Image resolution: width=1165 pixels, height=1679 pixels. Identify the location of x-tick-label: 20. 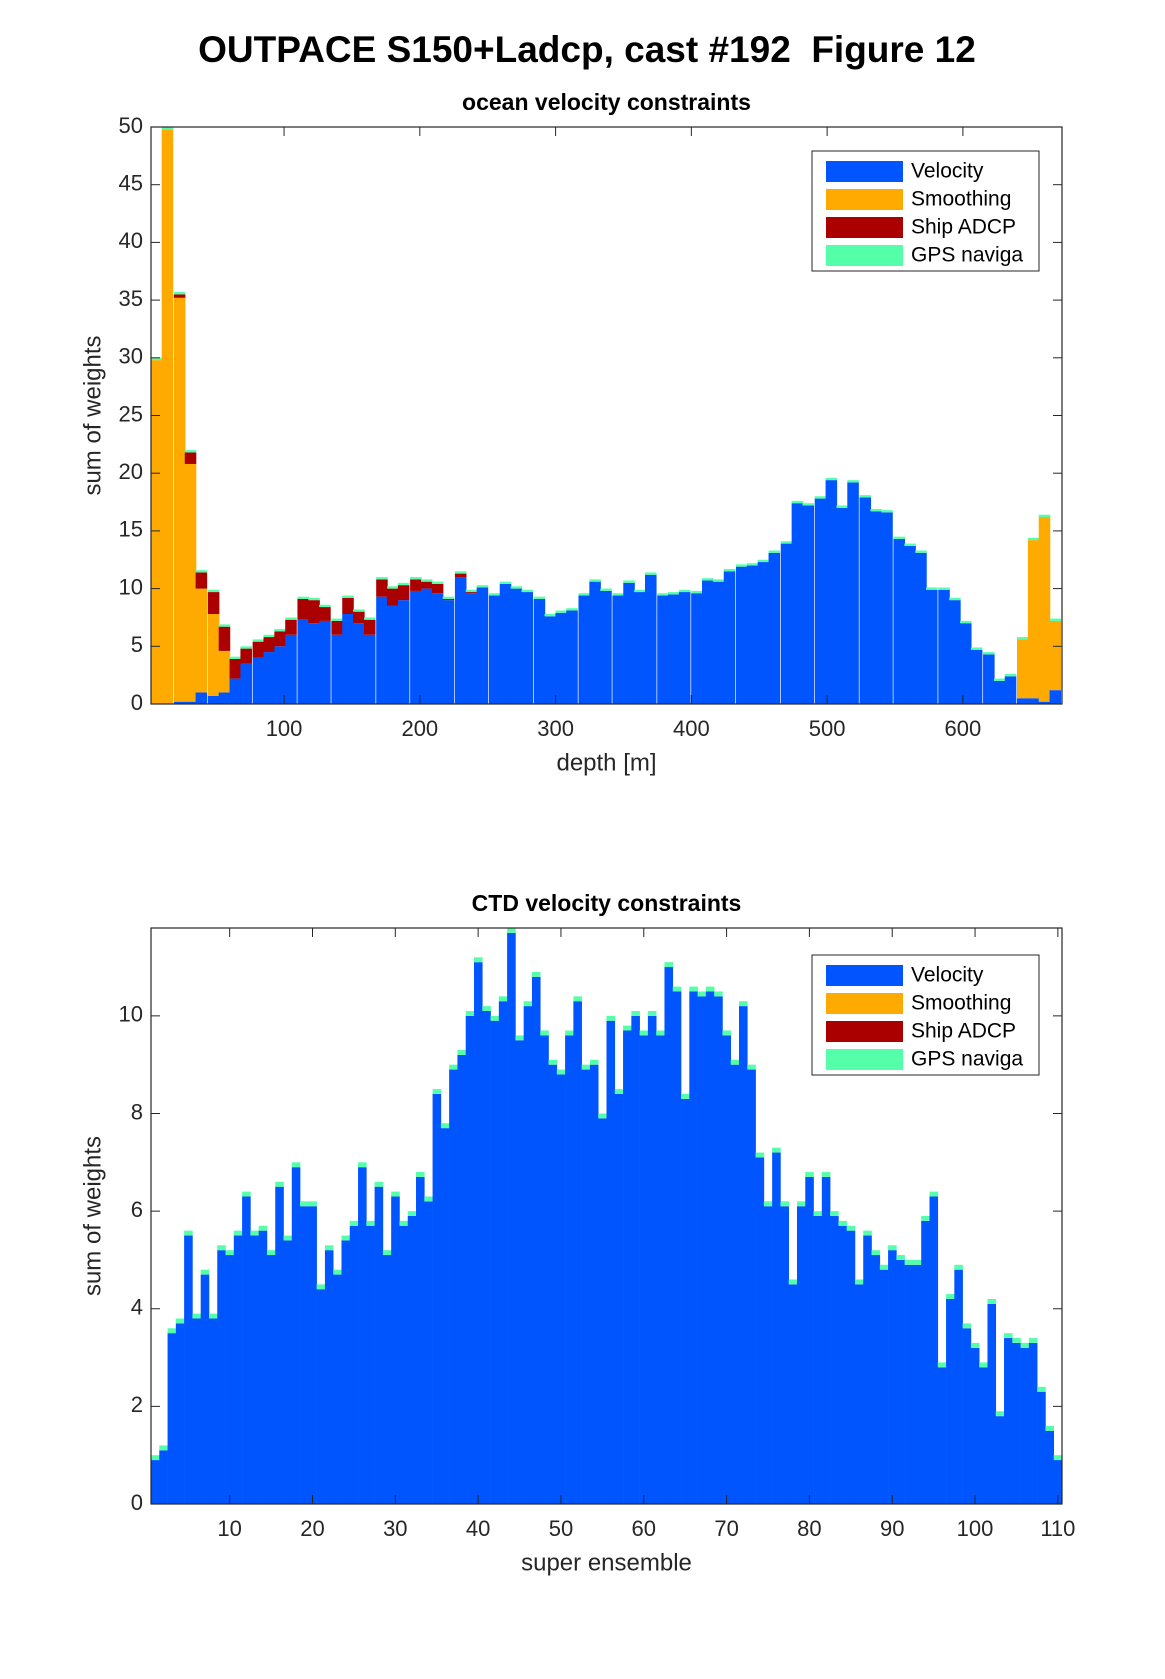
(312, 1528).